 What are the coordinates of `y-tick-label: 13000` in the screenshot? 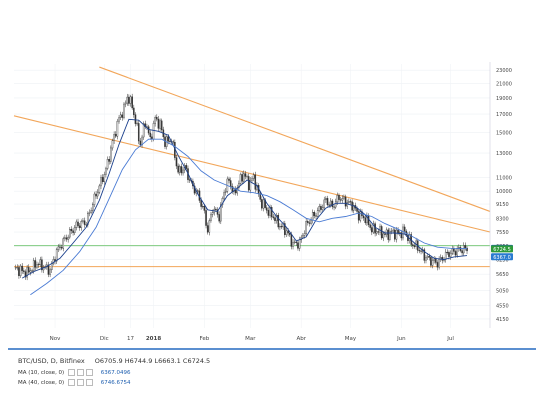 It's located at (504, 154).